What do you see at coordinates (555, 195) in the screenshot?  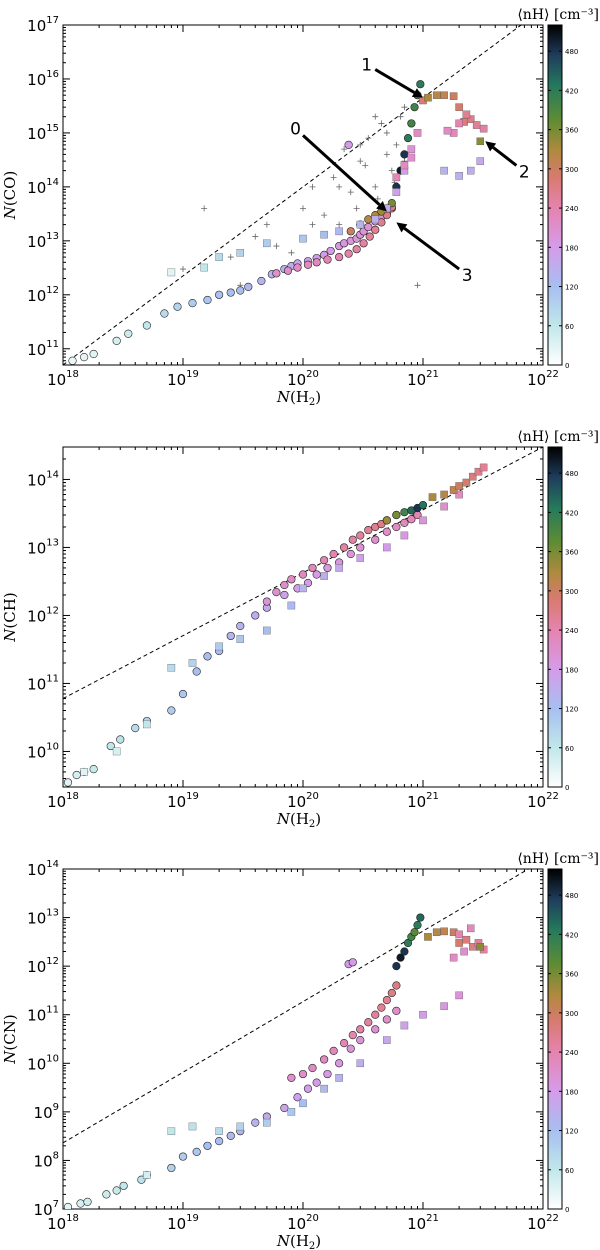 I see `colorbar-gradient` at bounding box center [555, 195].